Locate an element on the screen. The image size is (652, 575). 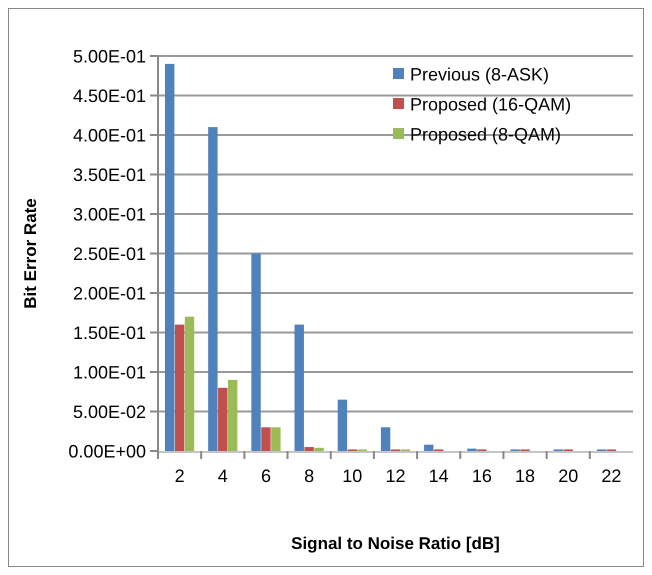
x-tick-label: 6 is located at coordinates (265, 476).